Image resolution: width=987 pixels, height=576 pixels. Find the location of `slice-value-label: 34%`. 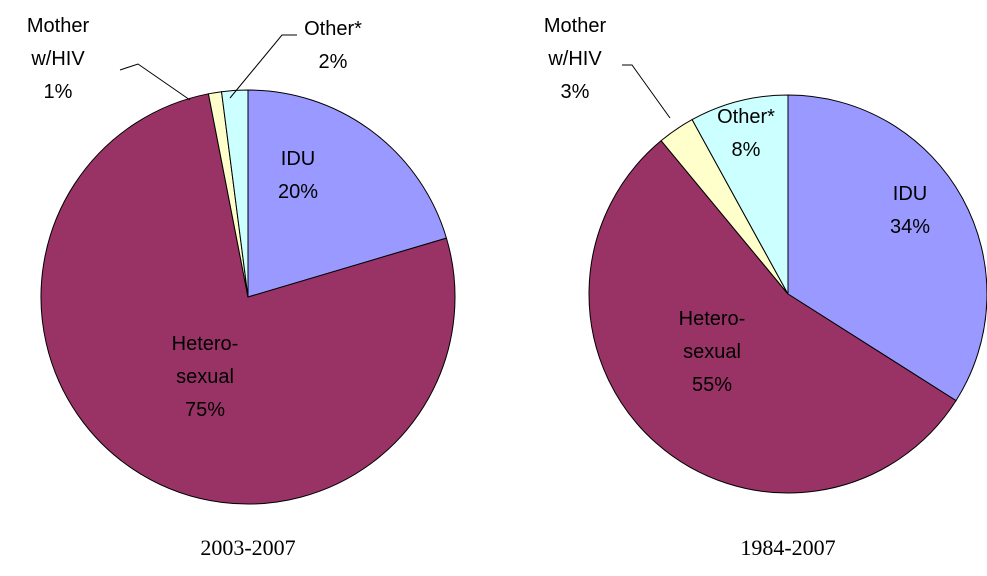

slice-value-label: 34% is located at coordinates (910, 227).